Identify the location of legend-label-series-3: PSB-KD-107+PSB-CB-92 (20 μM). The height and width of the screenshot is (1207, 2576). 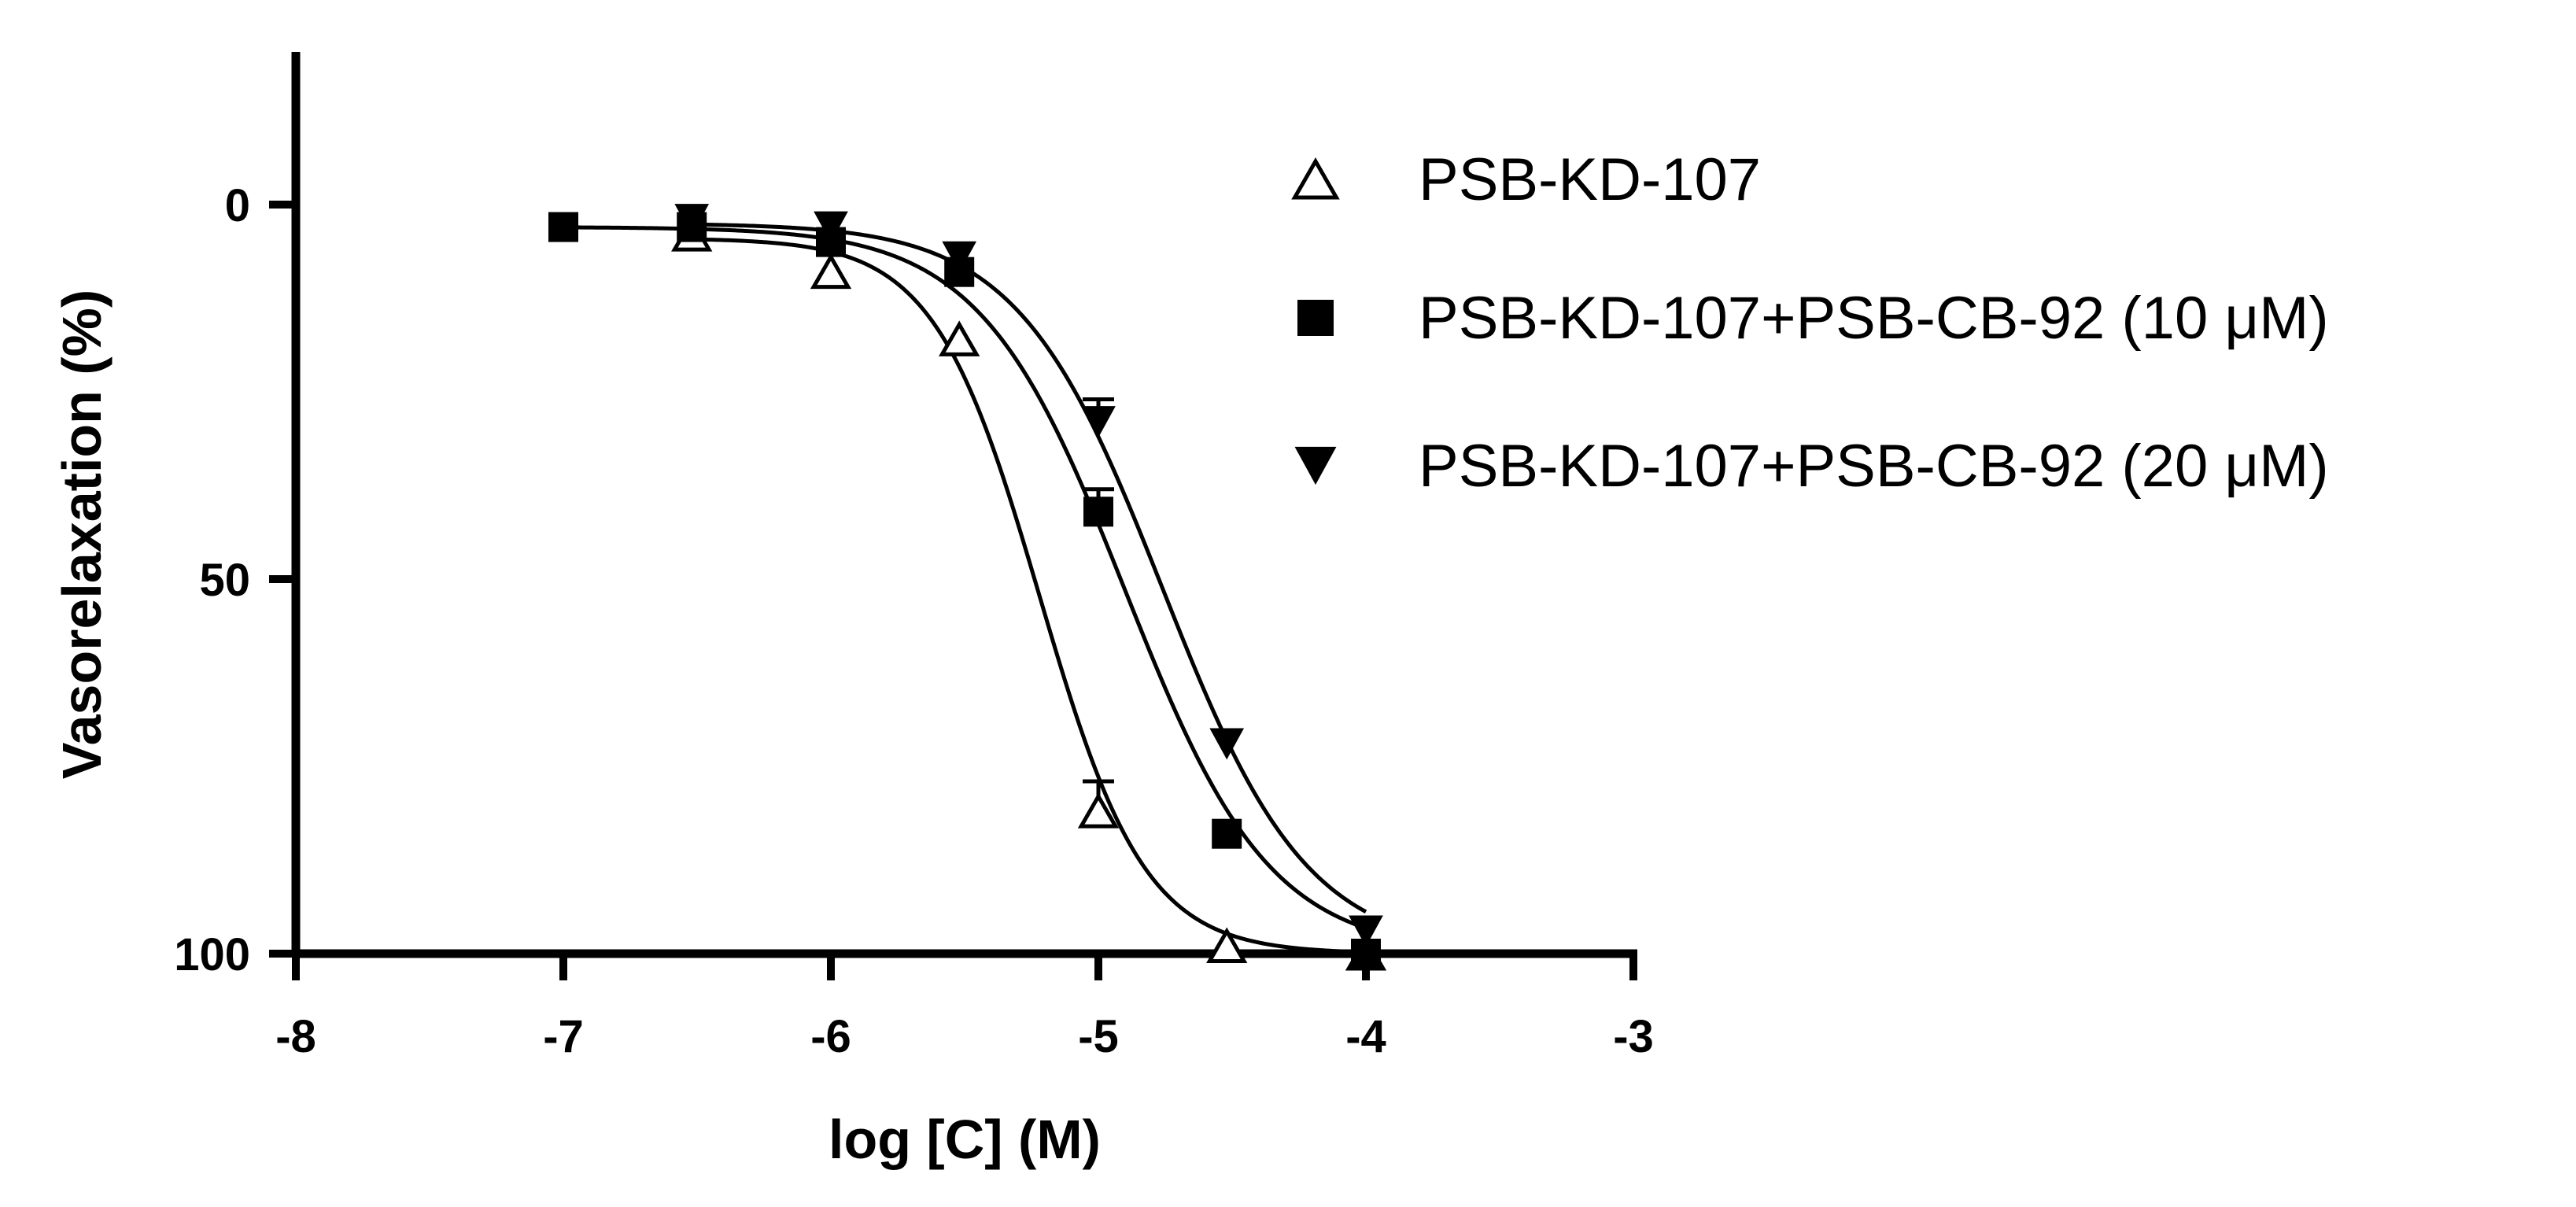
(1874, 467).